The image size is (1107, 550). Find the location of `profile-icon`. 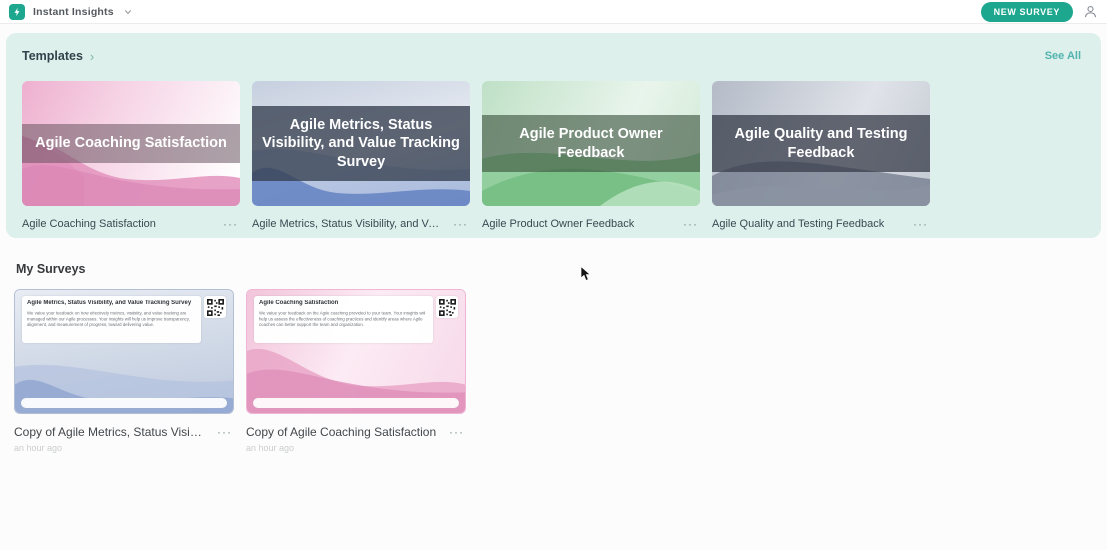

profile-icon is located at coordinates (1090, 11).